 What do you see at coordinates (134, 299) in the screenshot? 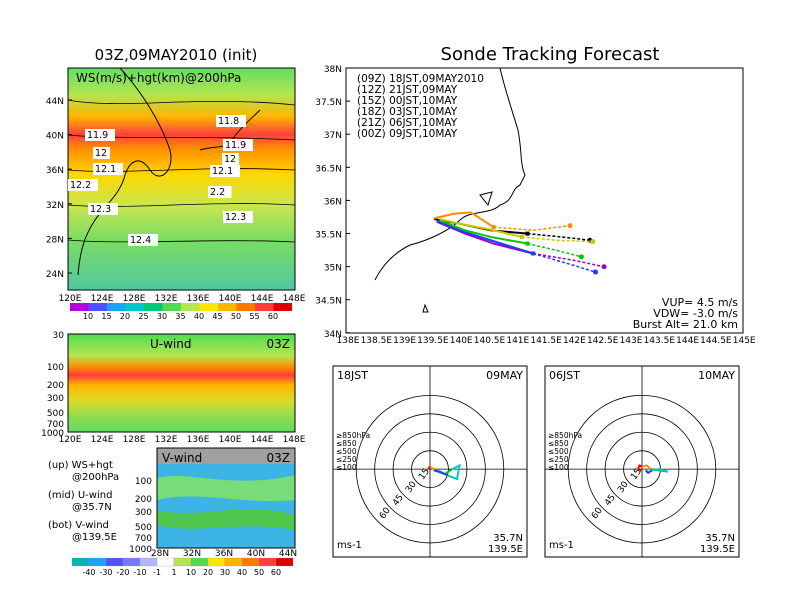
I see `lon-tick-label: 128E` at bounding box center [134, 299].